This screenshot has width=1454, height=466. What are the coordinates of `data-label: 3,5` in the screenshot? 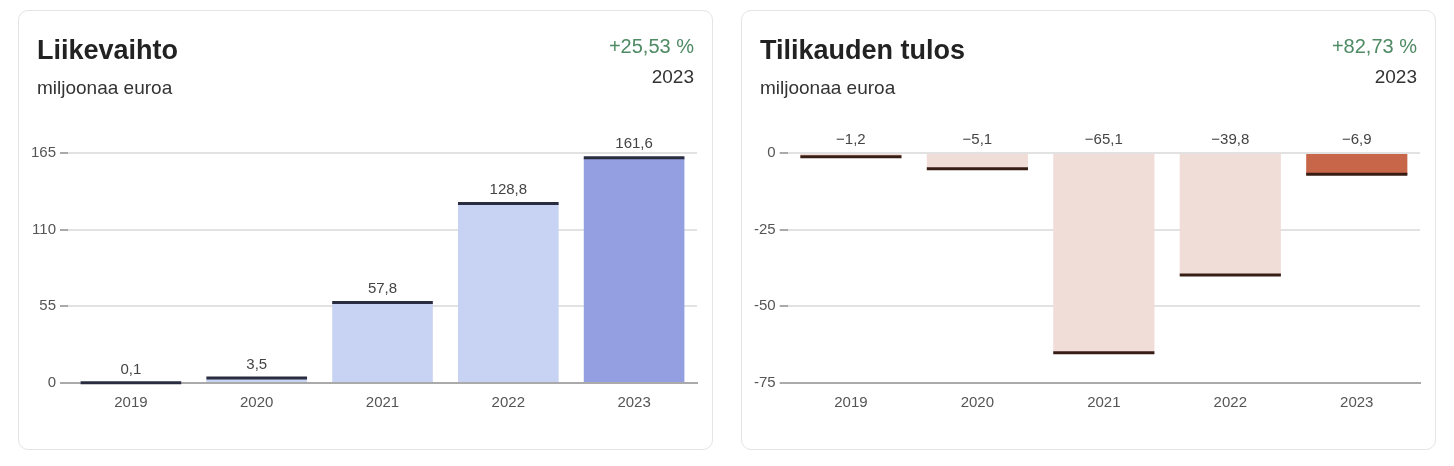 It's located at (257, 363).